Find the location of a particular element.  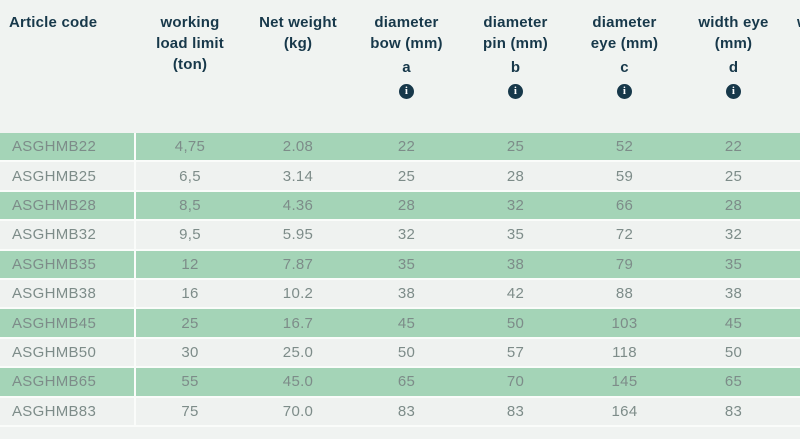

table-row: ASGHMB35 12 7.87 35 38 79 35 is located at coordinates (400, 265).